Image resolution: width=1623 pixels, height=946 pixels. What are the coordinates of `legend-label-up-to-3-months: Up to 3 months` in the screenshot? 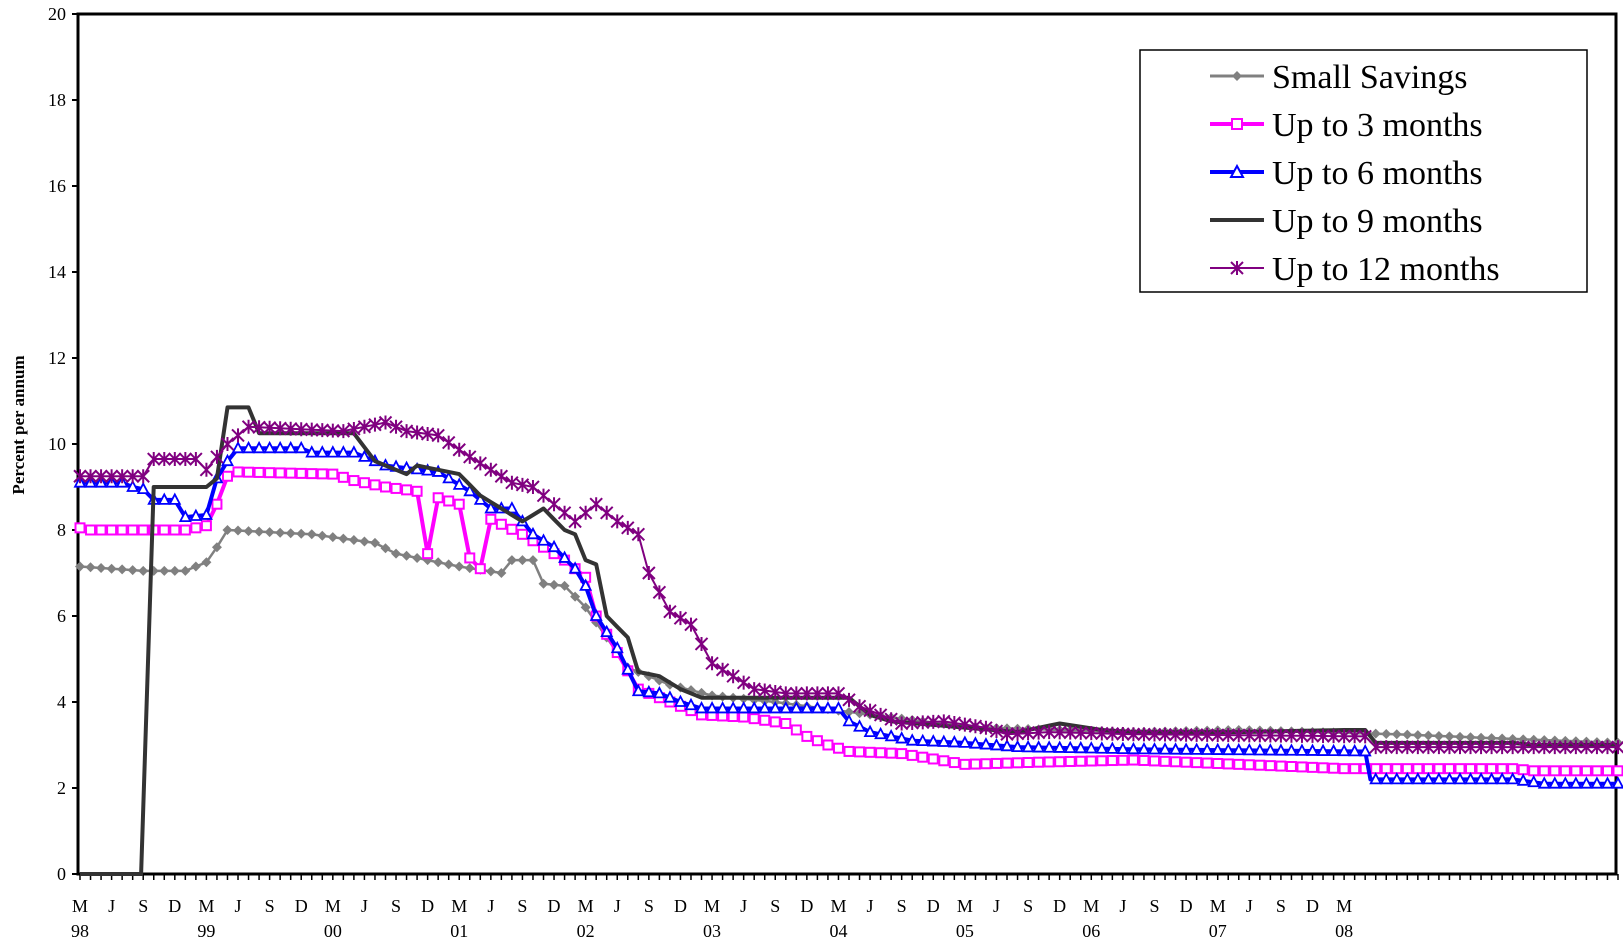 It's located at (1377, 125).